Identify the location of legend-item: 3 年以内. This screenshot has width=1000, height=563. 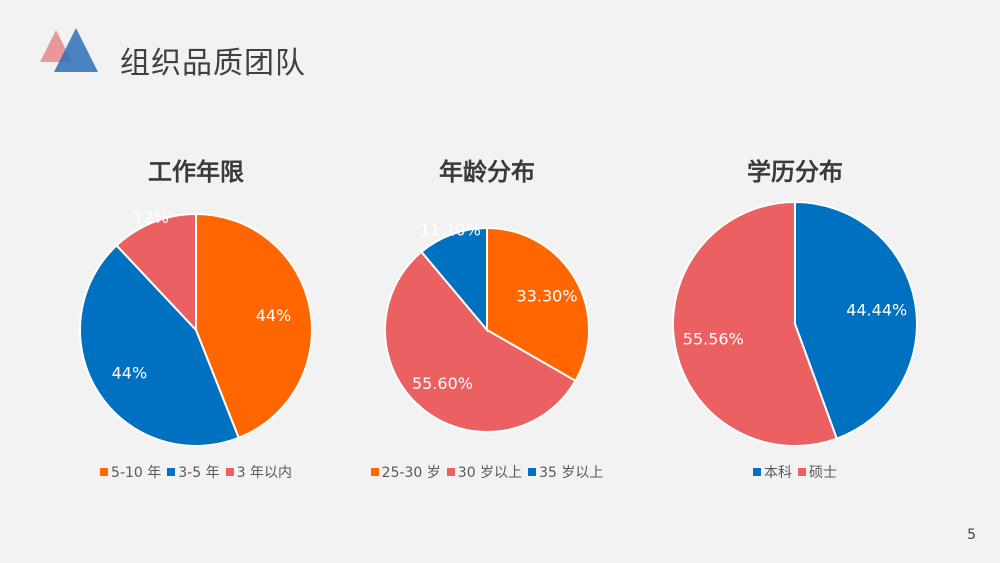
(258, 472).